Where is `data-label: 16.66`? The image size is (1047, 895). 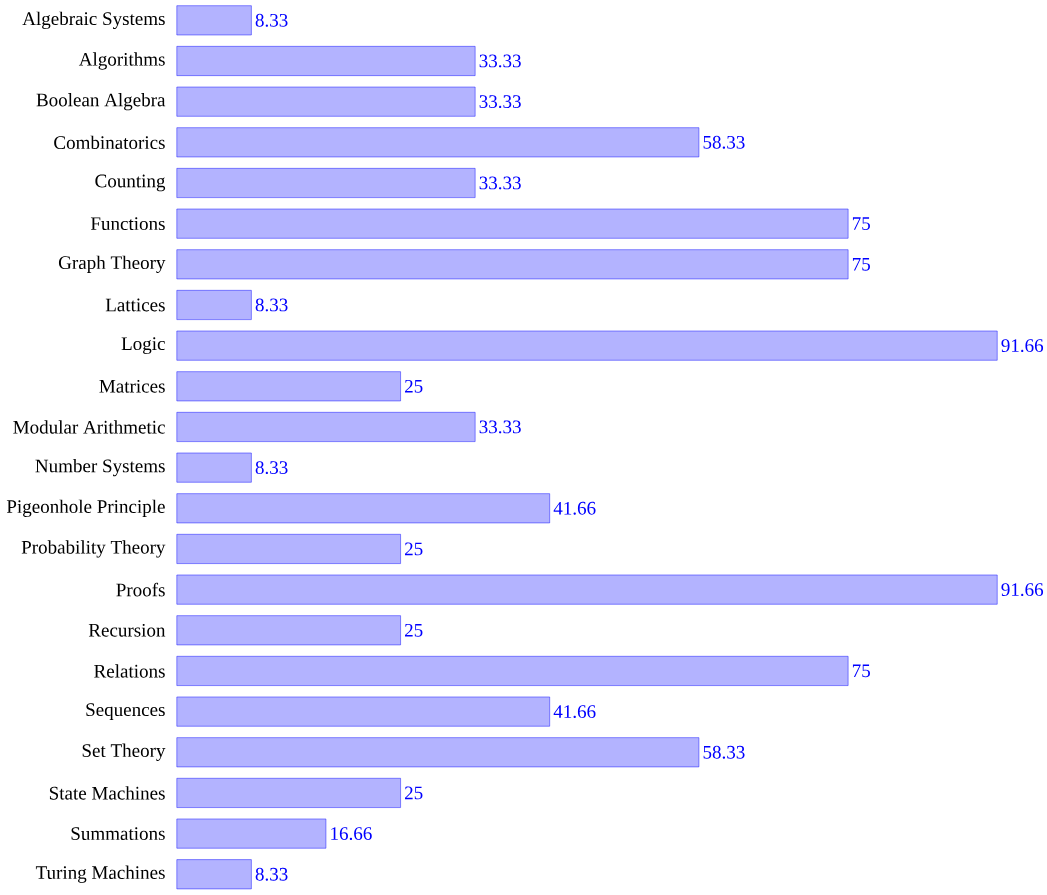 data-label: 16.66 is located at coordinates (351, 834).